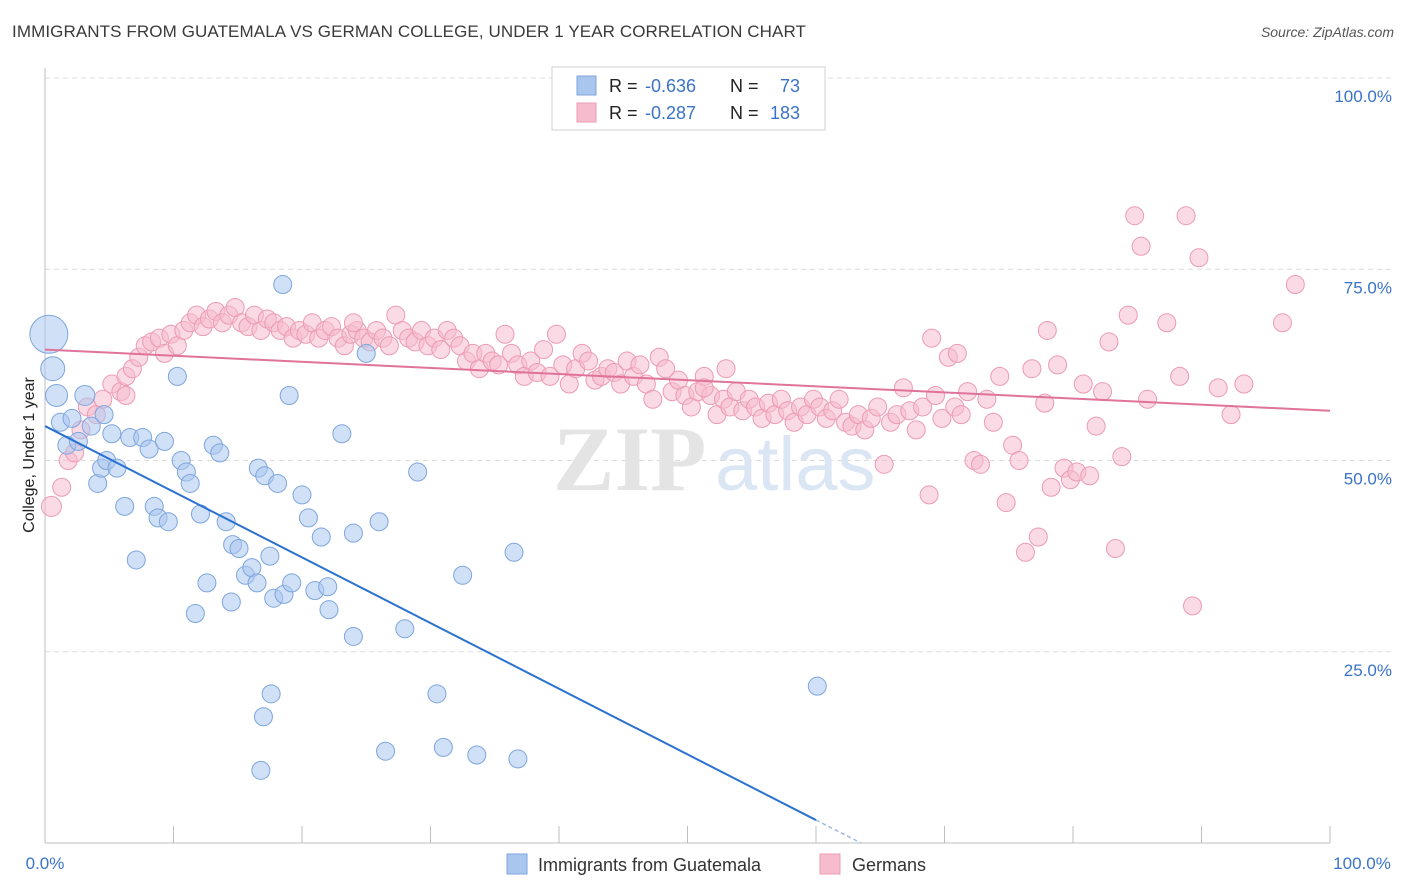 Image resolution: width=1406 pixels, height=892 pixels. I want to click on y-tick-label: 100.0%, so click(1363, 96).